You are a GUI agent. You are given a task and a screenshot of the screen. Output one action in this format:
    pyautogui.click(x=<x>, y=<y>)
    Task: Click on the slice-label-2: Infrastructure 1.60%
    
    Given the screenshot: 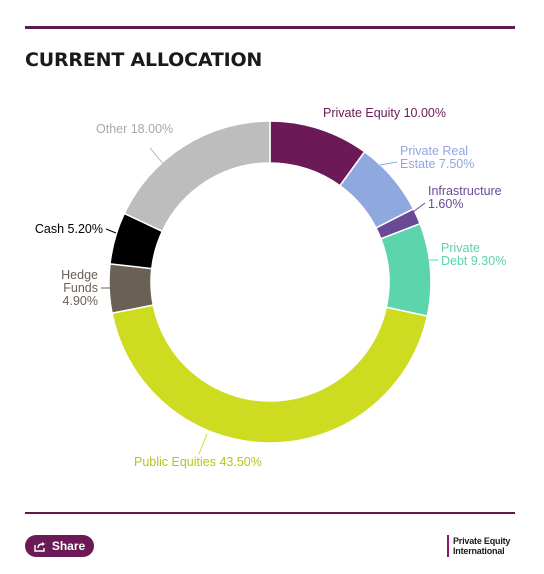 What is the action you would take?
    pyautogui.click(x=465, y=197)
    